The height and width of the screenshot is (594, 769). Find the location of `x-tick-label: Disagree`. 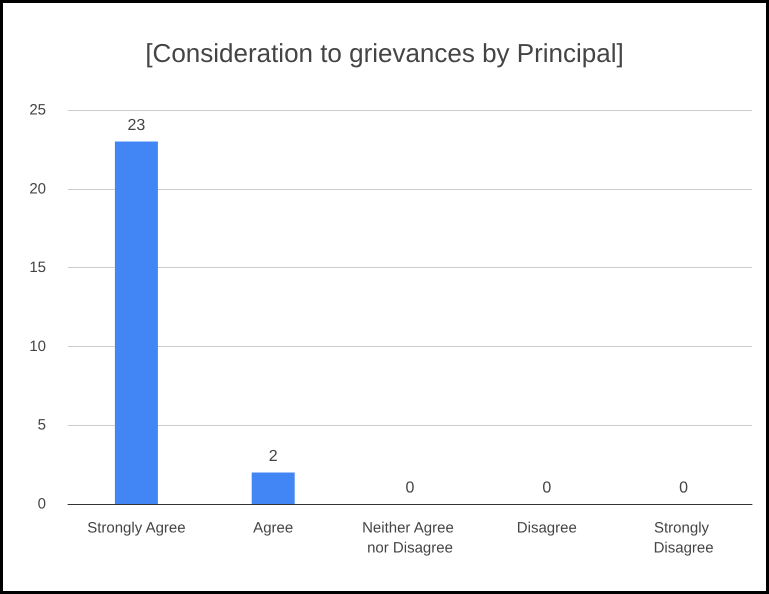

x-tick-label: Disagree is located at coordinates (546, 528).